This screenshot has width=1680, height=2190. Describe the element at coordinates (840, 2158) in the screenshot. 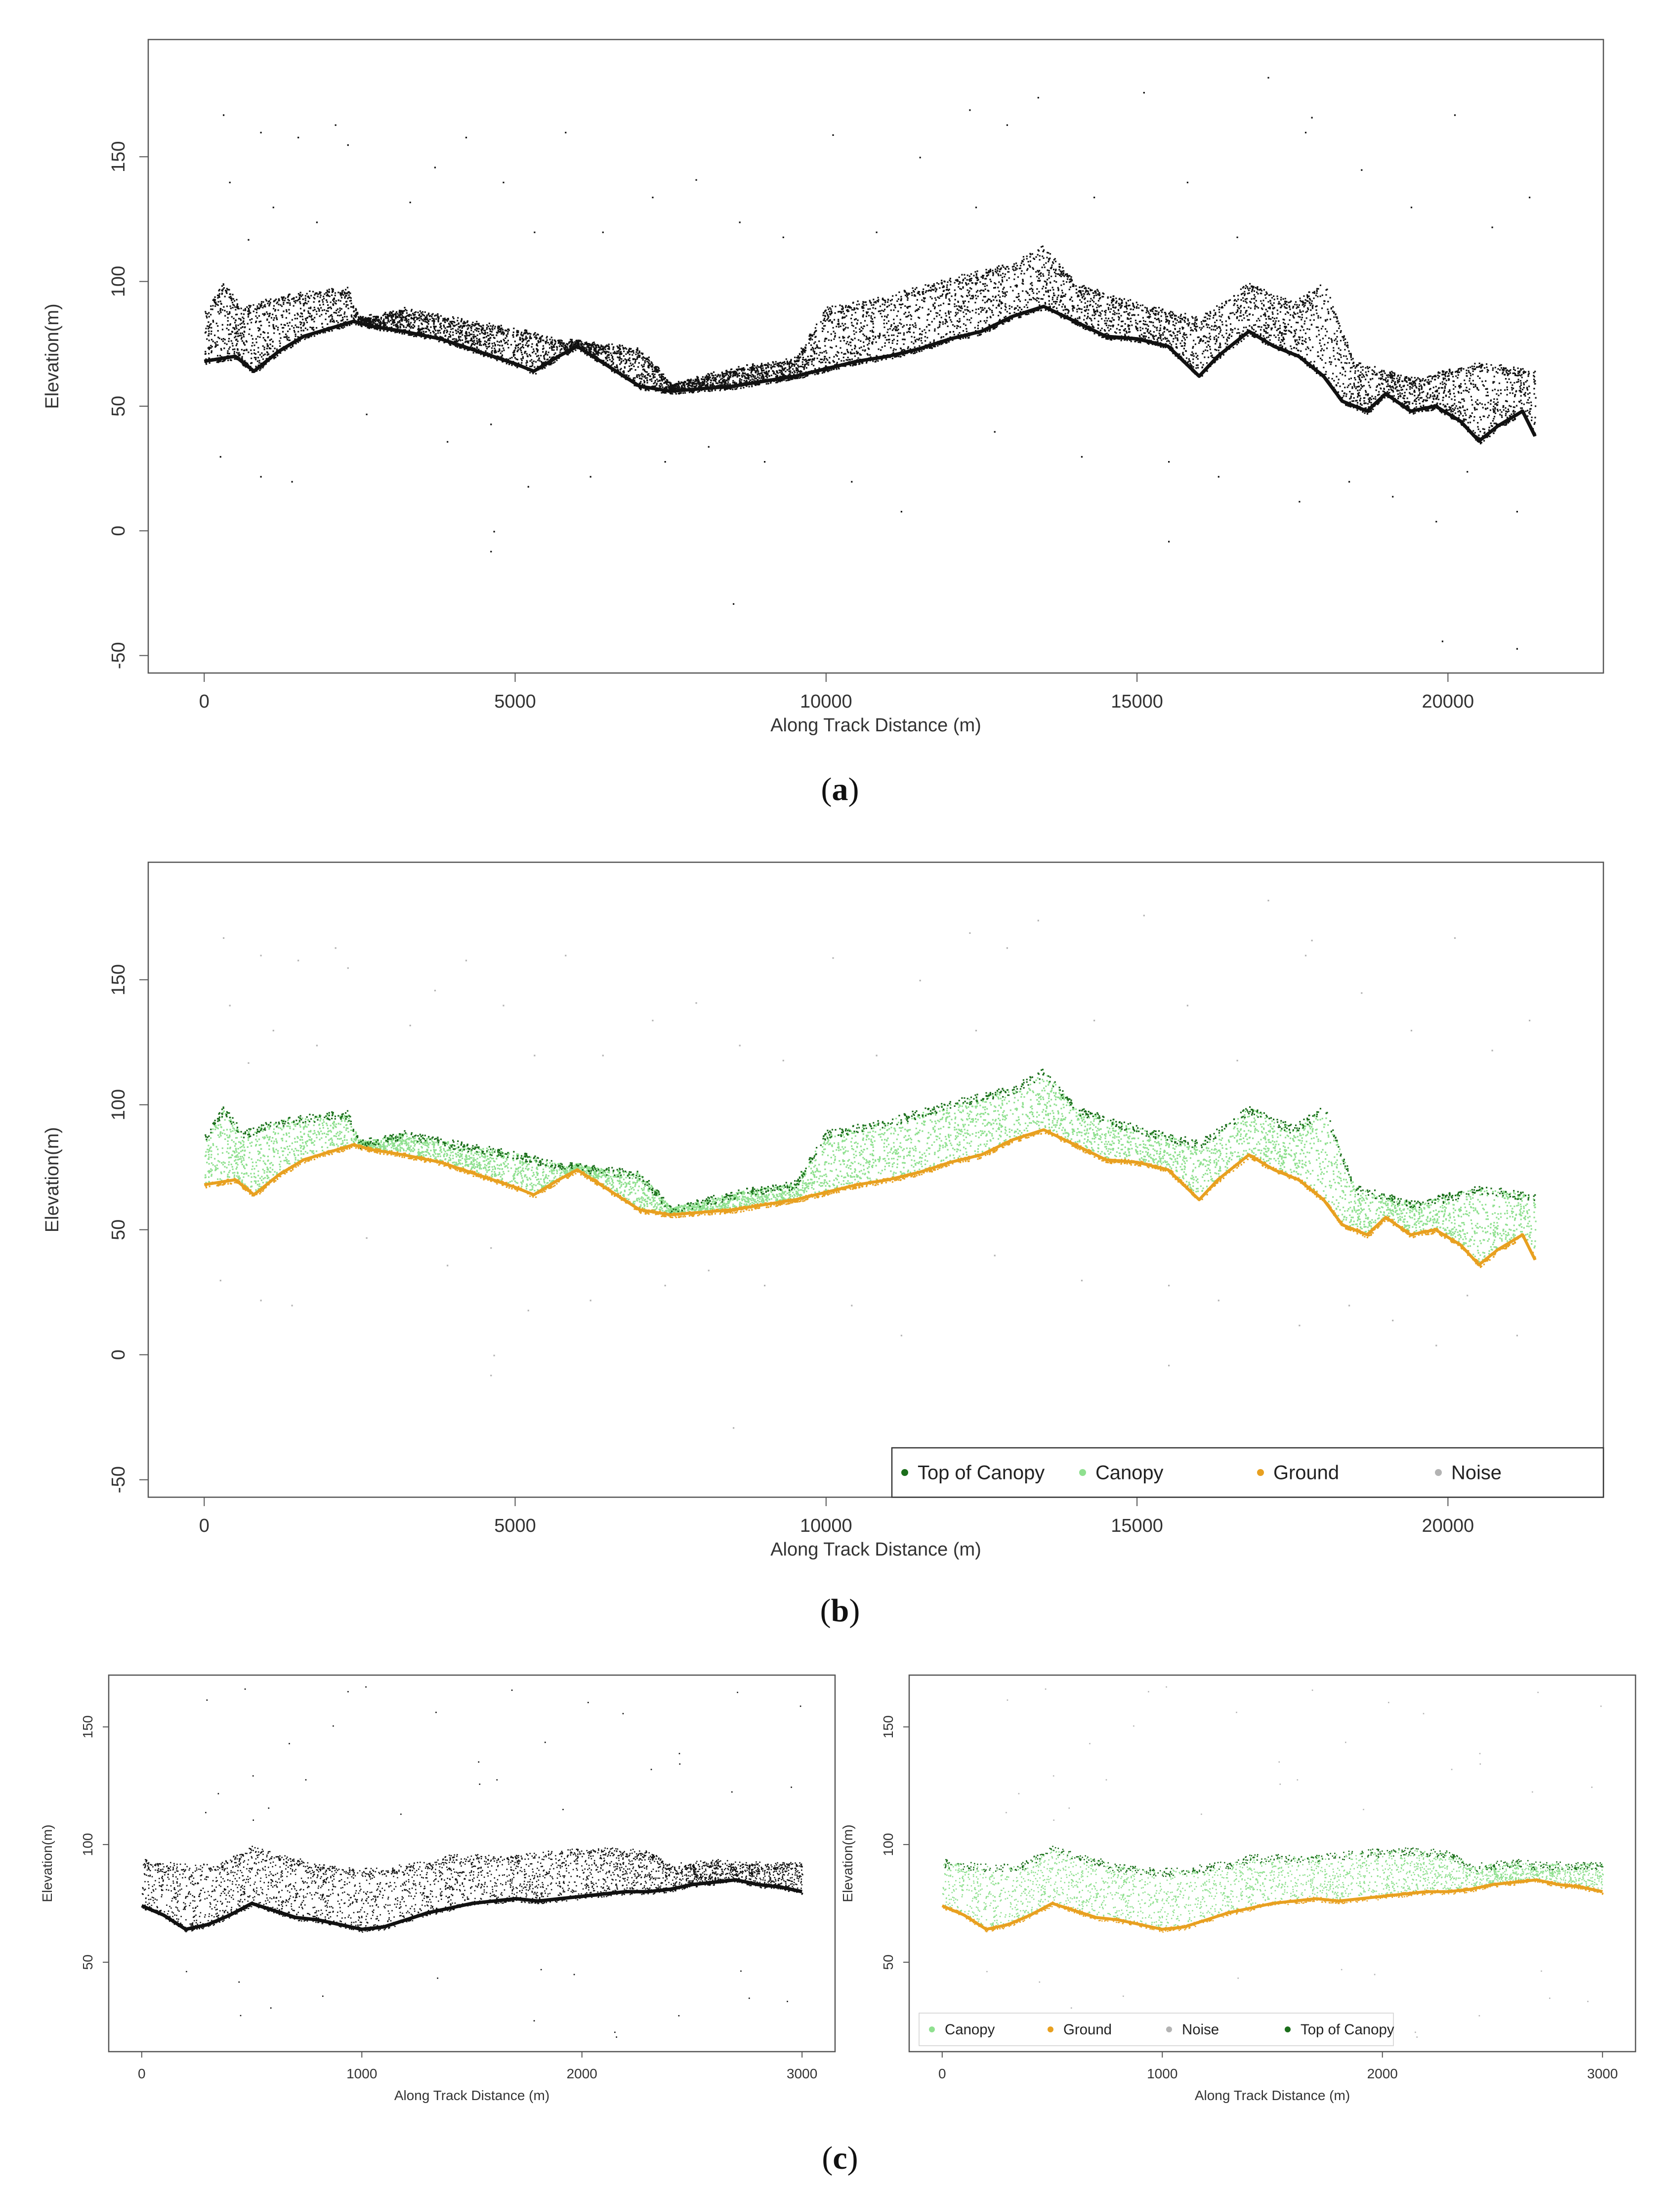

I see `caption-c: (c)` at that location.